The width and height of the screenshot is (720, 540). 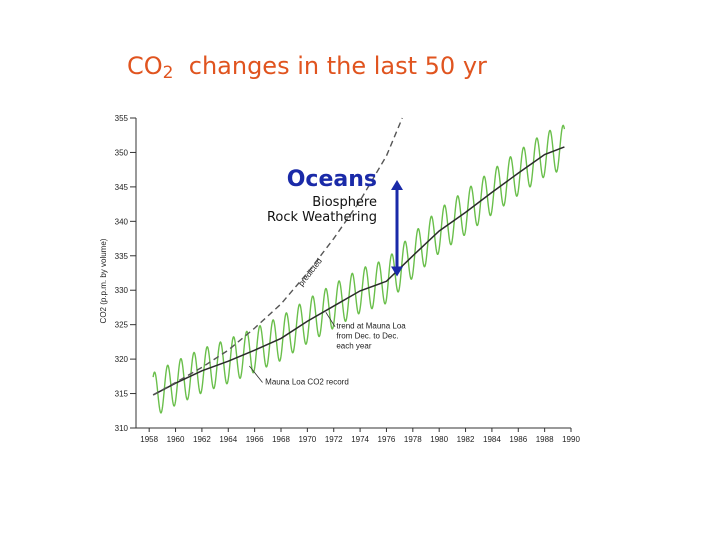 I want to click on x-tick-label: 1976, so click(x=387, y=439).